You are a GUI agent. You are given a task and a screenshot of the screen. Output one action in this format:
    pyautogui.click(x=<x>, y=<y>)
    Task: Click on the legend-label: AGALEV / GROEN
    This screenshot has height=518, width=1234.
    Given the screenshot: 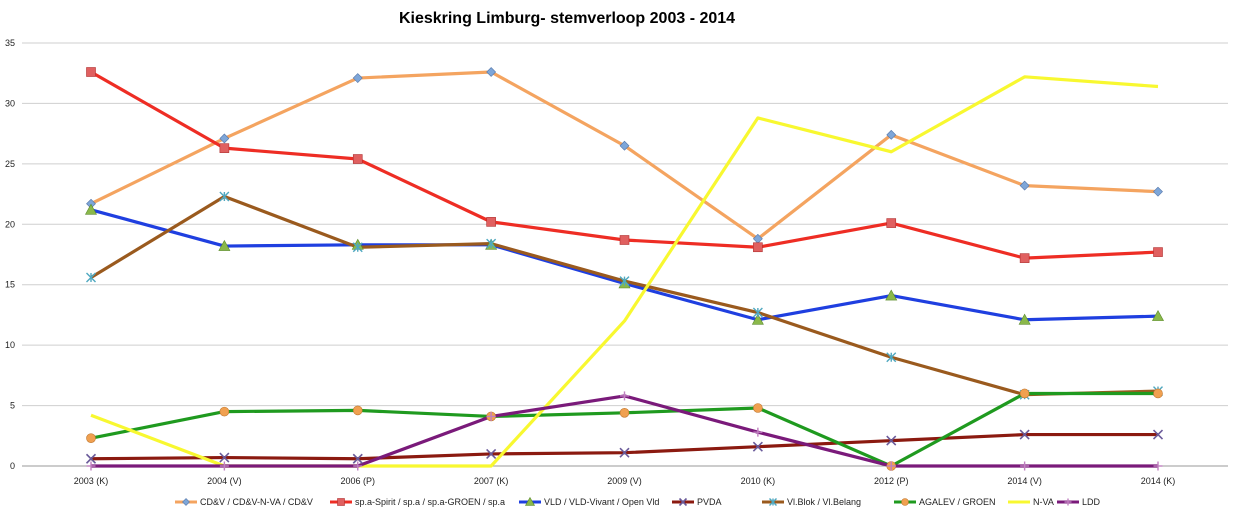 What is the action you would take?
    pyautogui.click(x=957, y=502)
    